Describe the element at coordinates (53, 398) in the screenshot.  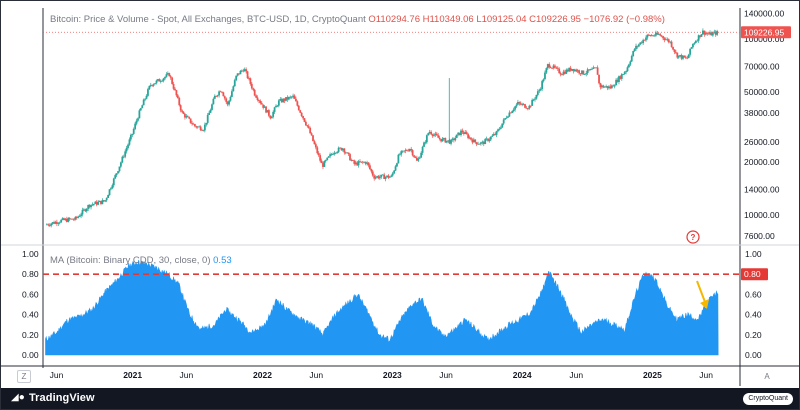
I see `tradingview-logo: ◢● TradingView` at that location.